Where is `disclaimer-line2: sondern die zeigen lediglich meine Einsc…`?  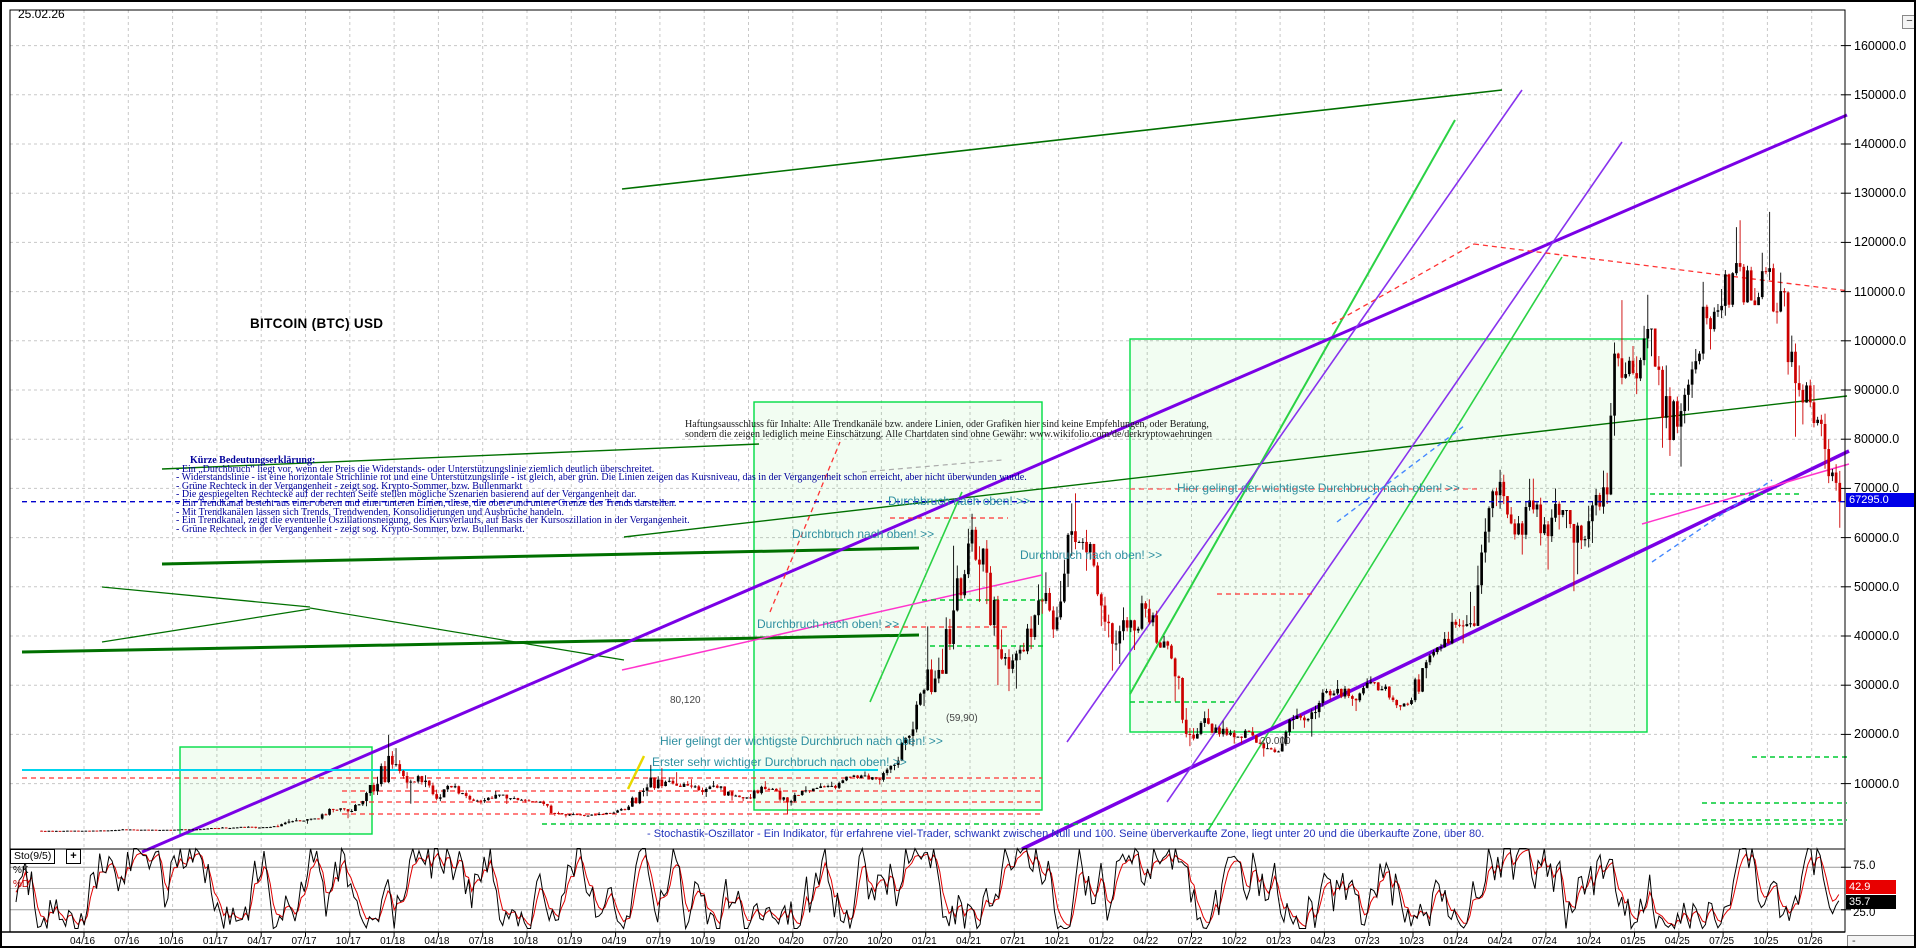
disclaimer-line2: sondern die zeigen lediglich meine Einsc… is located at coordinates (948, 434).